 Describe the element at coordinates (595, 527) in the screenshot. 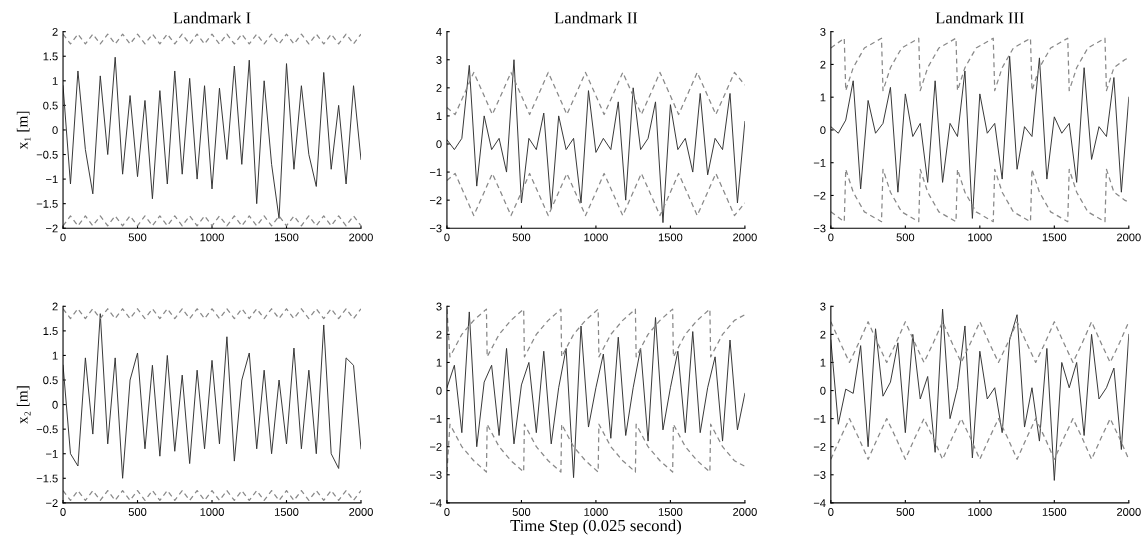

I see `x-axis-title: Time Step (0.025 second)` at that location.